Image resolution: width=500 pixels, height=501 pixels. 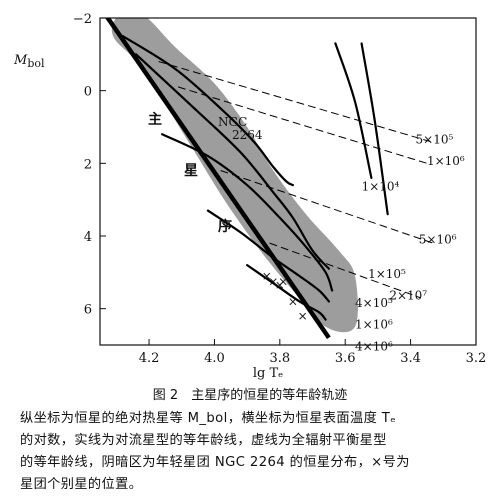 What do you see at coordinates (225, 226) in the screenshot?
I see `main-sequence-label-3: 序` at bounding box center [225, 226].